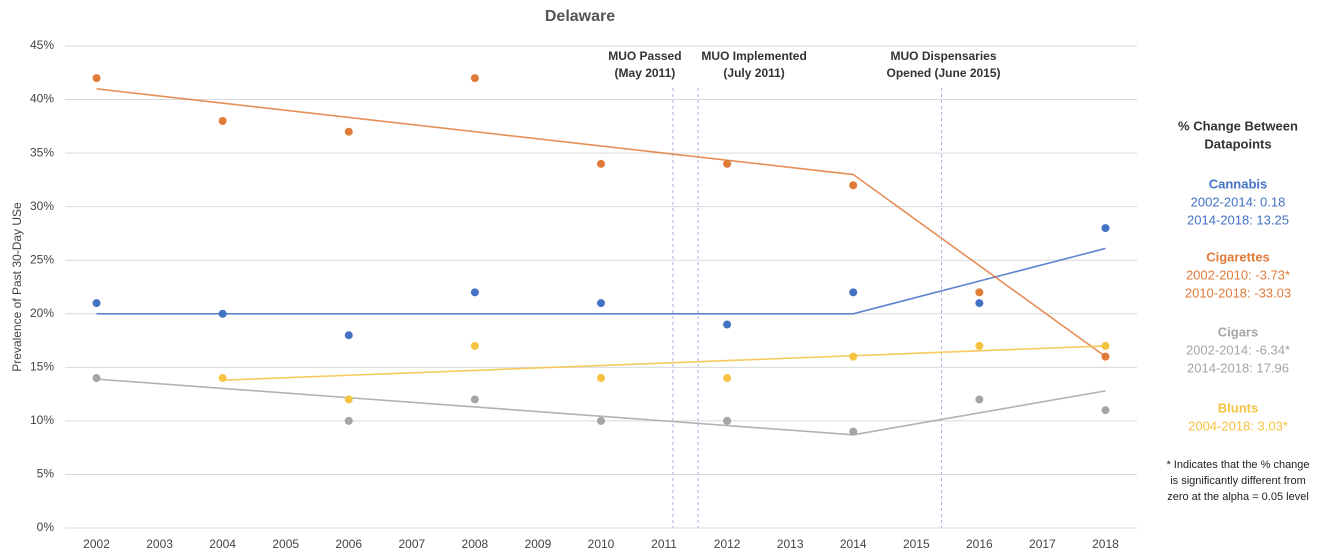  Describe the element at coordinates (853, 544) in the screenshot. I see `x-tick-label: 2014` at that location.